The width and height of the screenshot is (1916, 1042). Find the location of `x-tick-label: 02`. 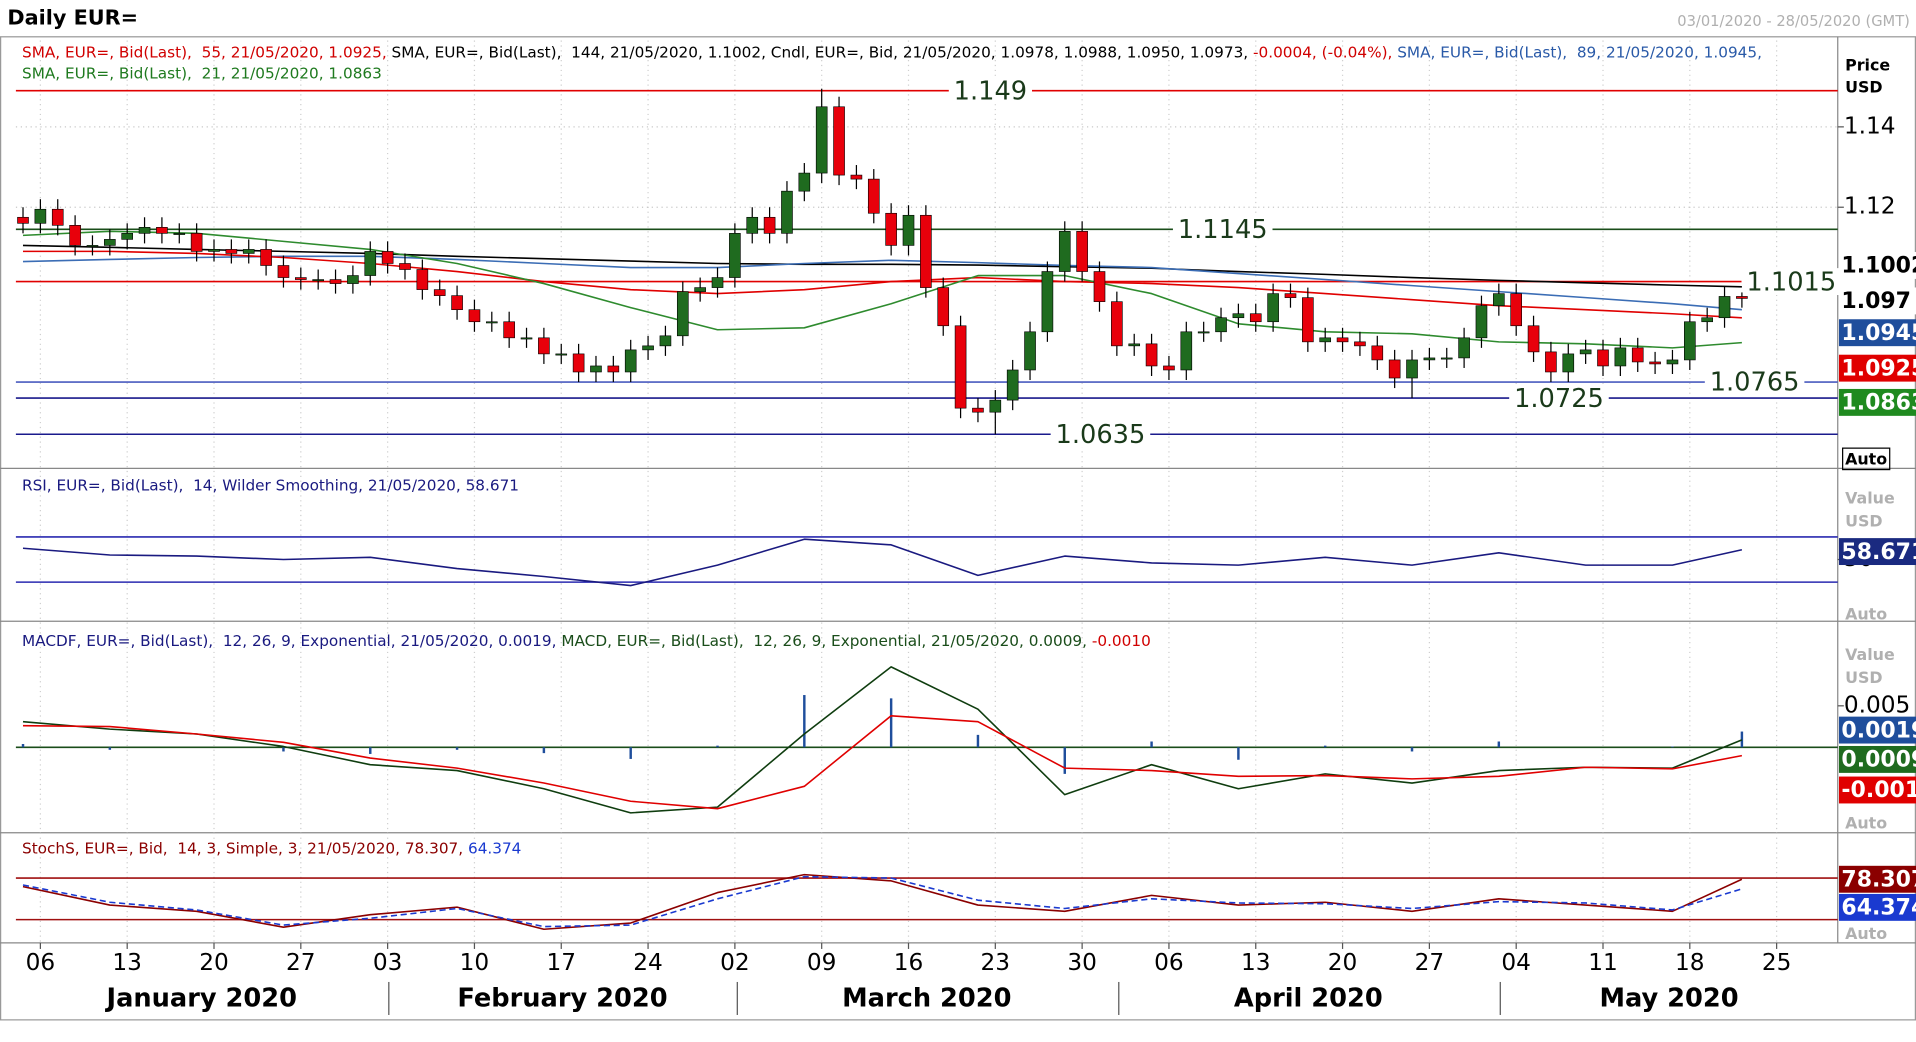

x-tick-label: 02 is located at coordinates (735, 962).